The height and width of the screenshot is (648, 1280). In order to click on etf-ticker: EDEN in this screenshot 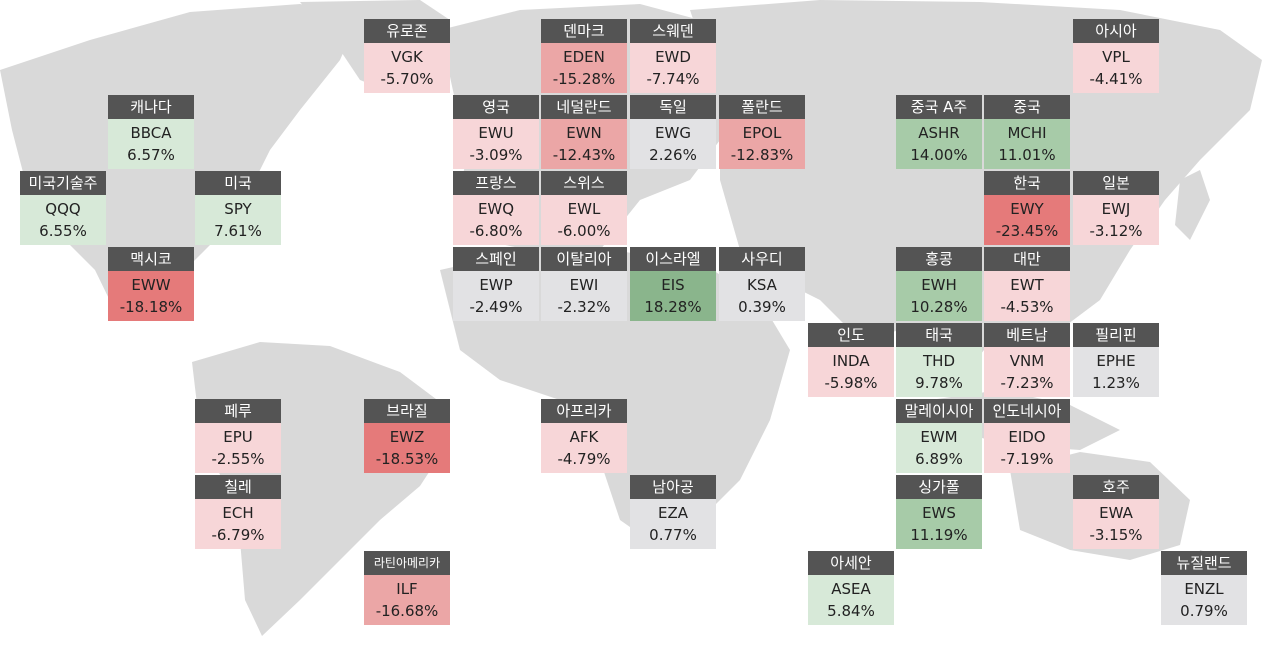, I will do `click(584, 57)`.